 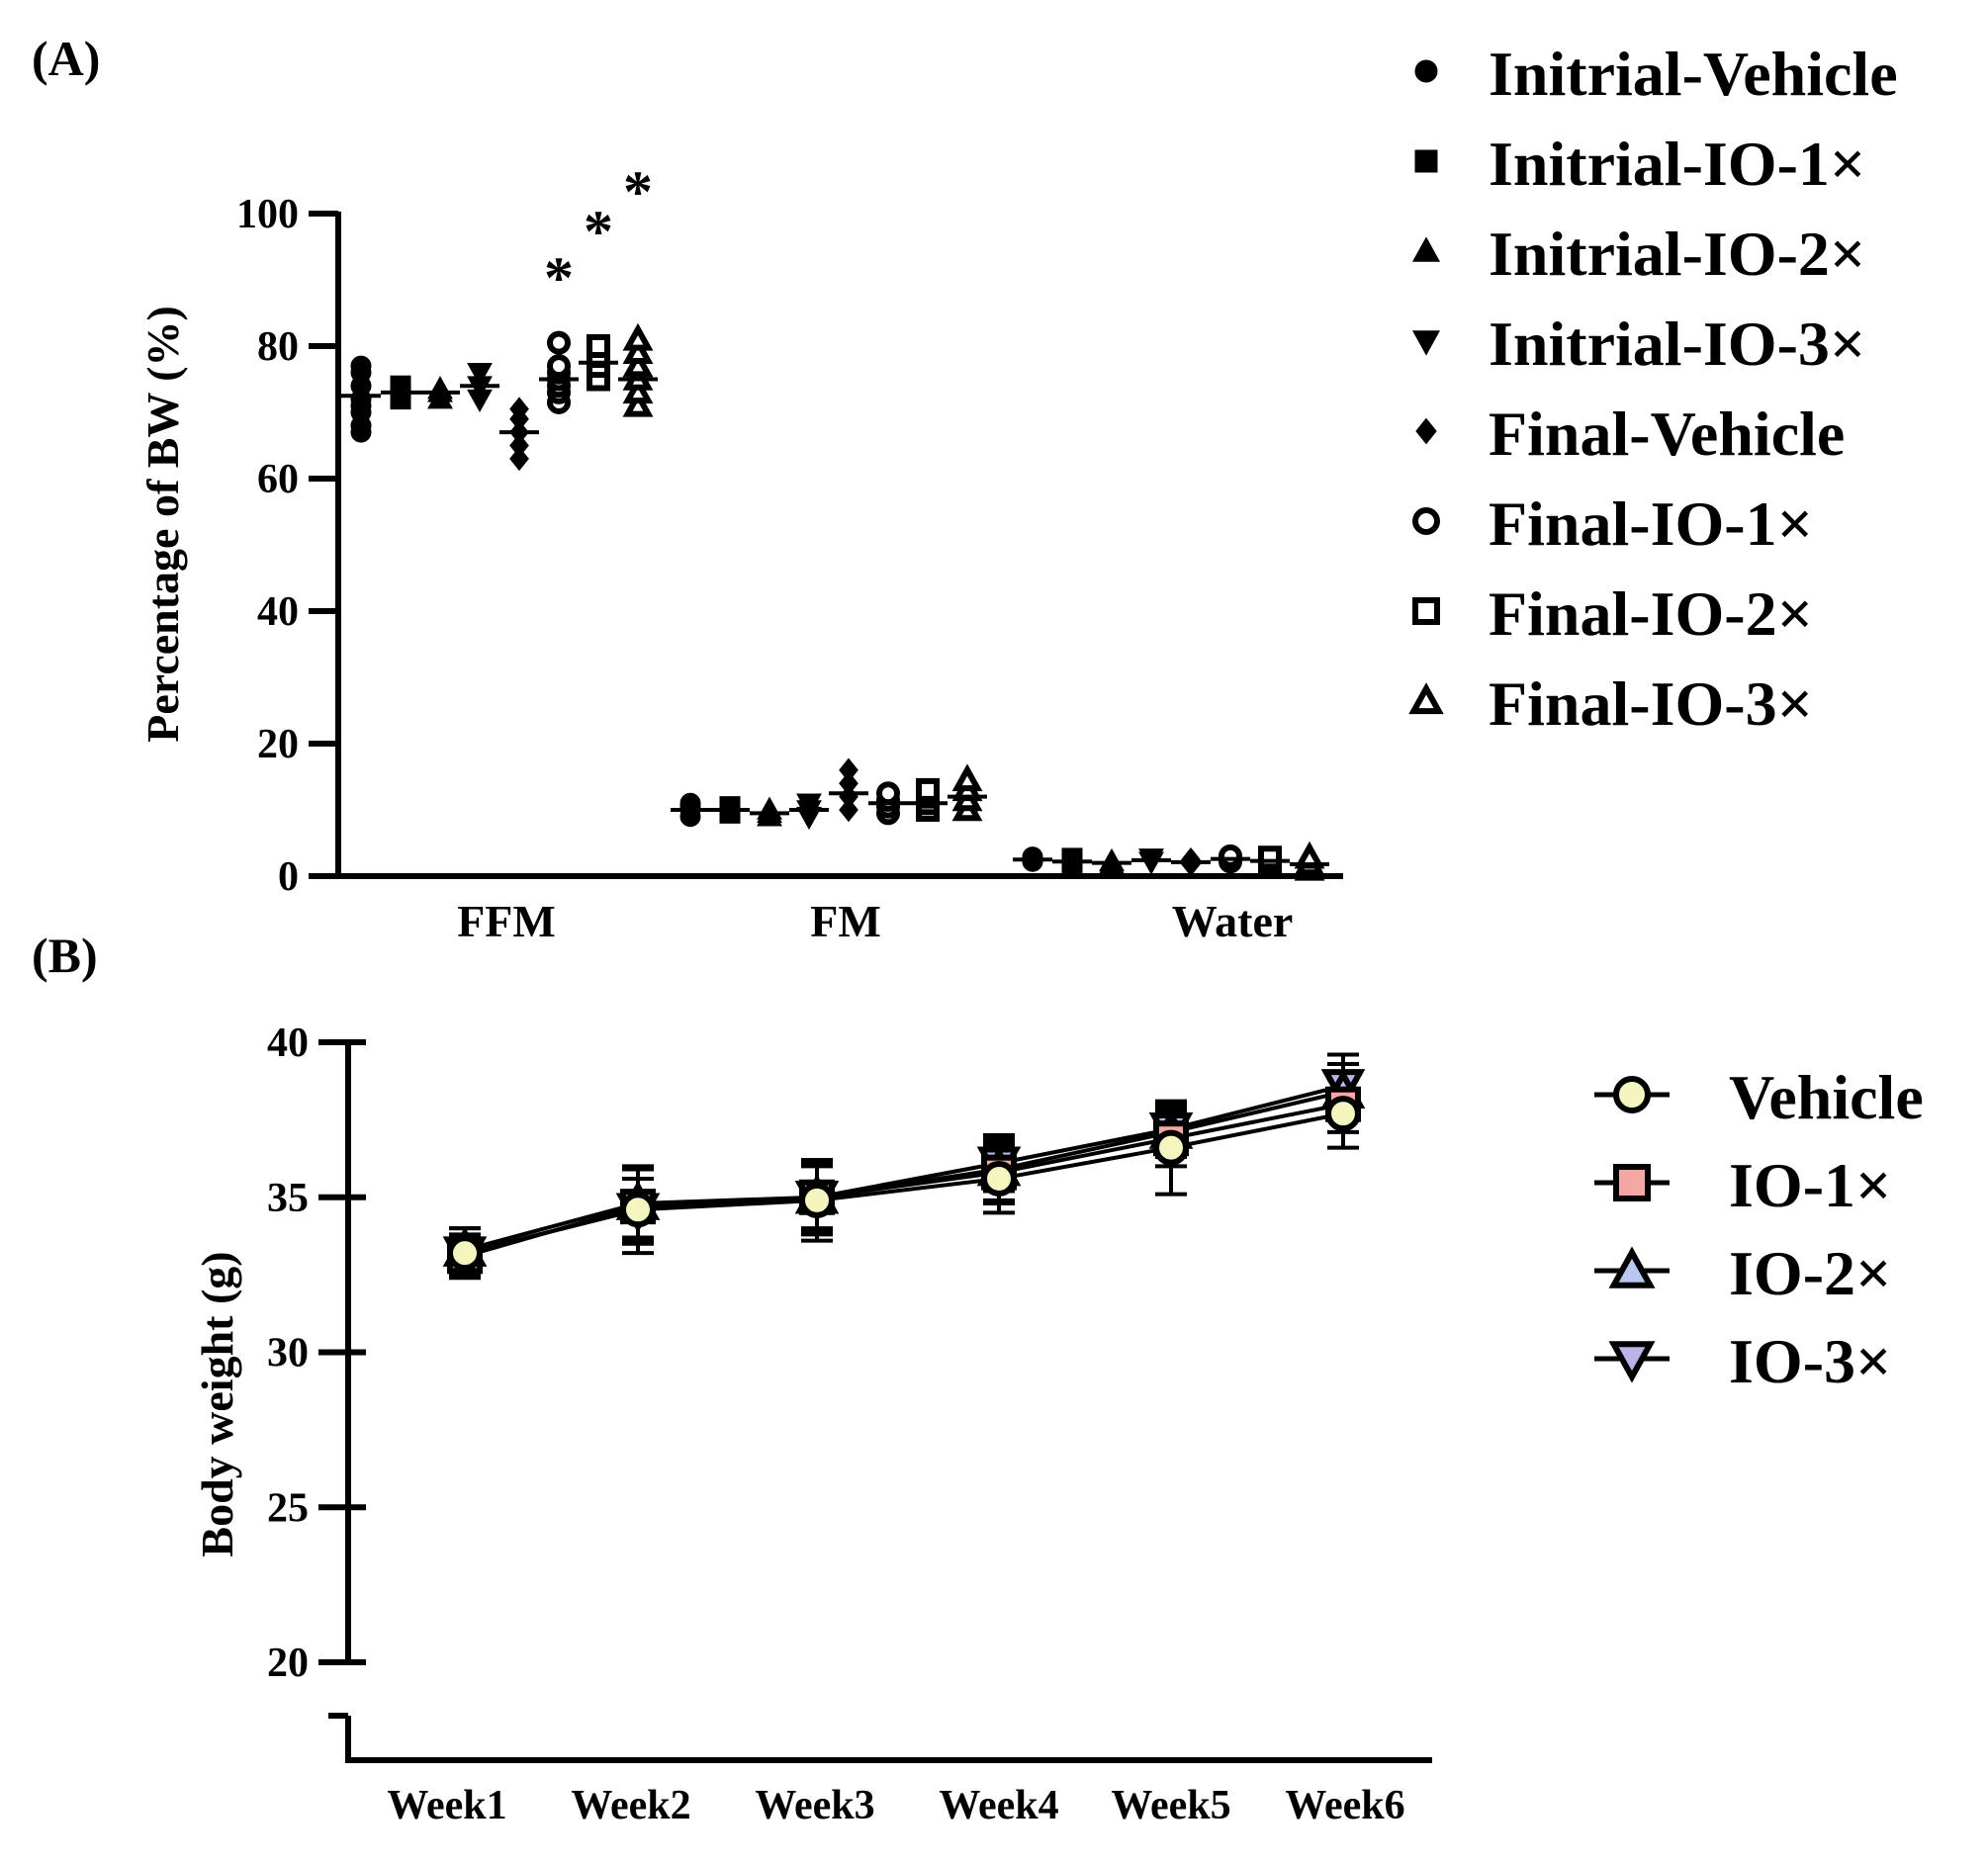 I want to click on legend-marker-vehicle, so click(x=1632, y=1095).